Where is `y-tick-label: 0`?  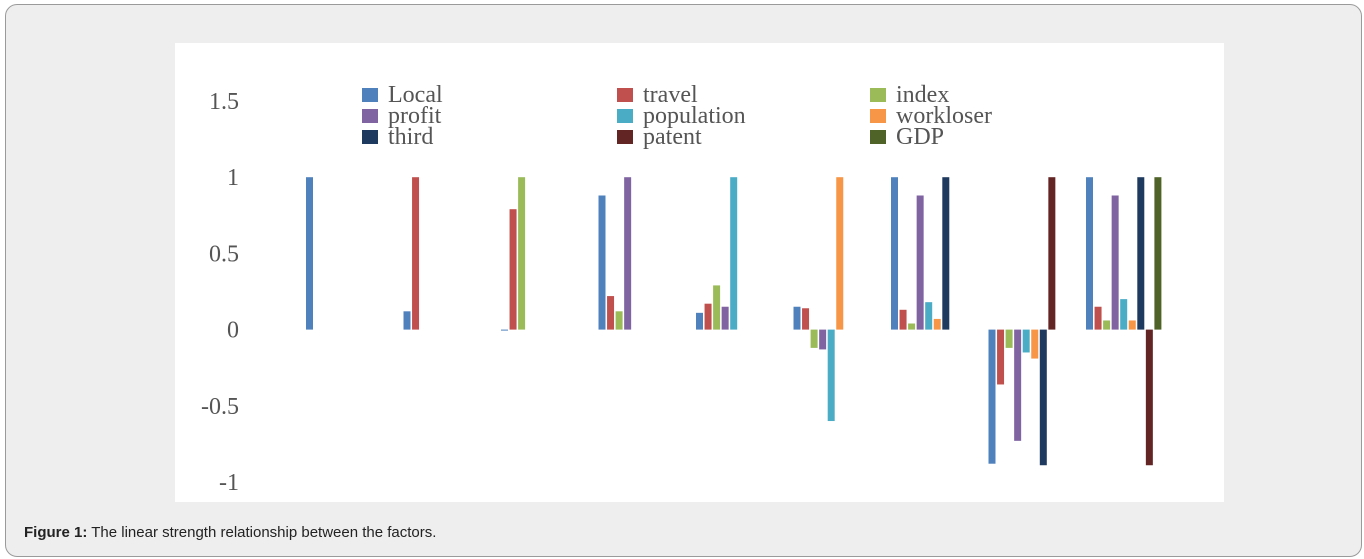 y-tick-label: 0 is located at coordinates (233, 331).